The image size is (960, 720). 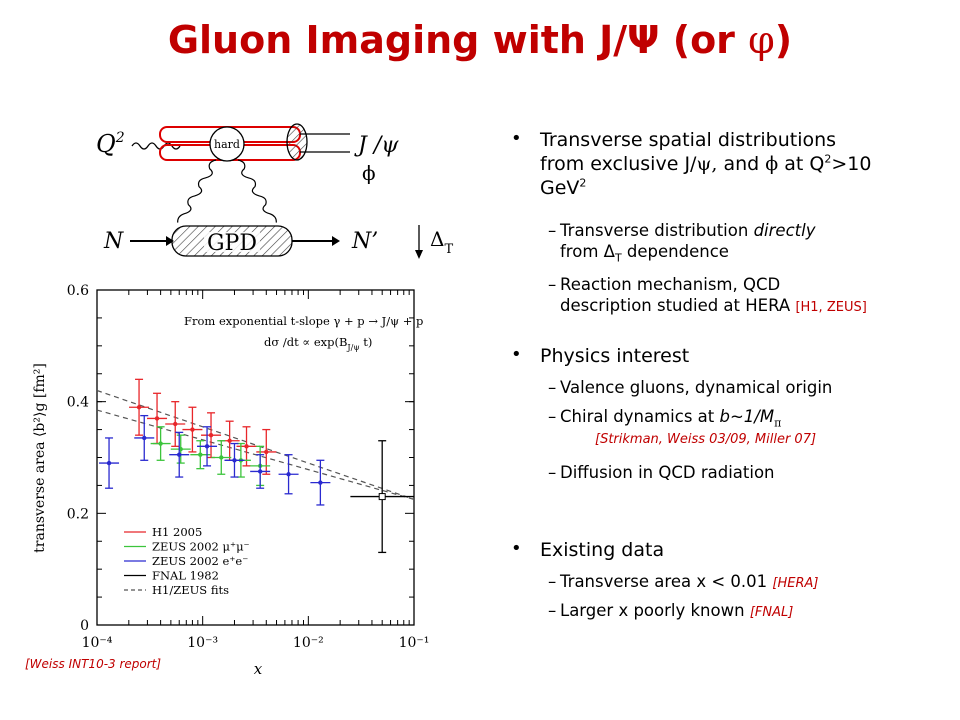 What do you see at coordinates (369, 173) in the screenshot?
I see `phi-label: ϕ` at bounding box center [369, 173].